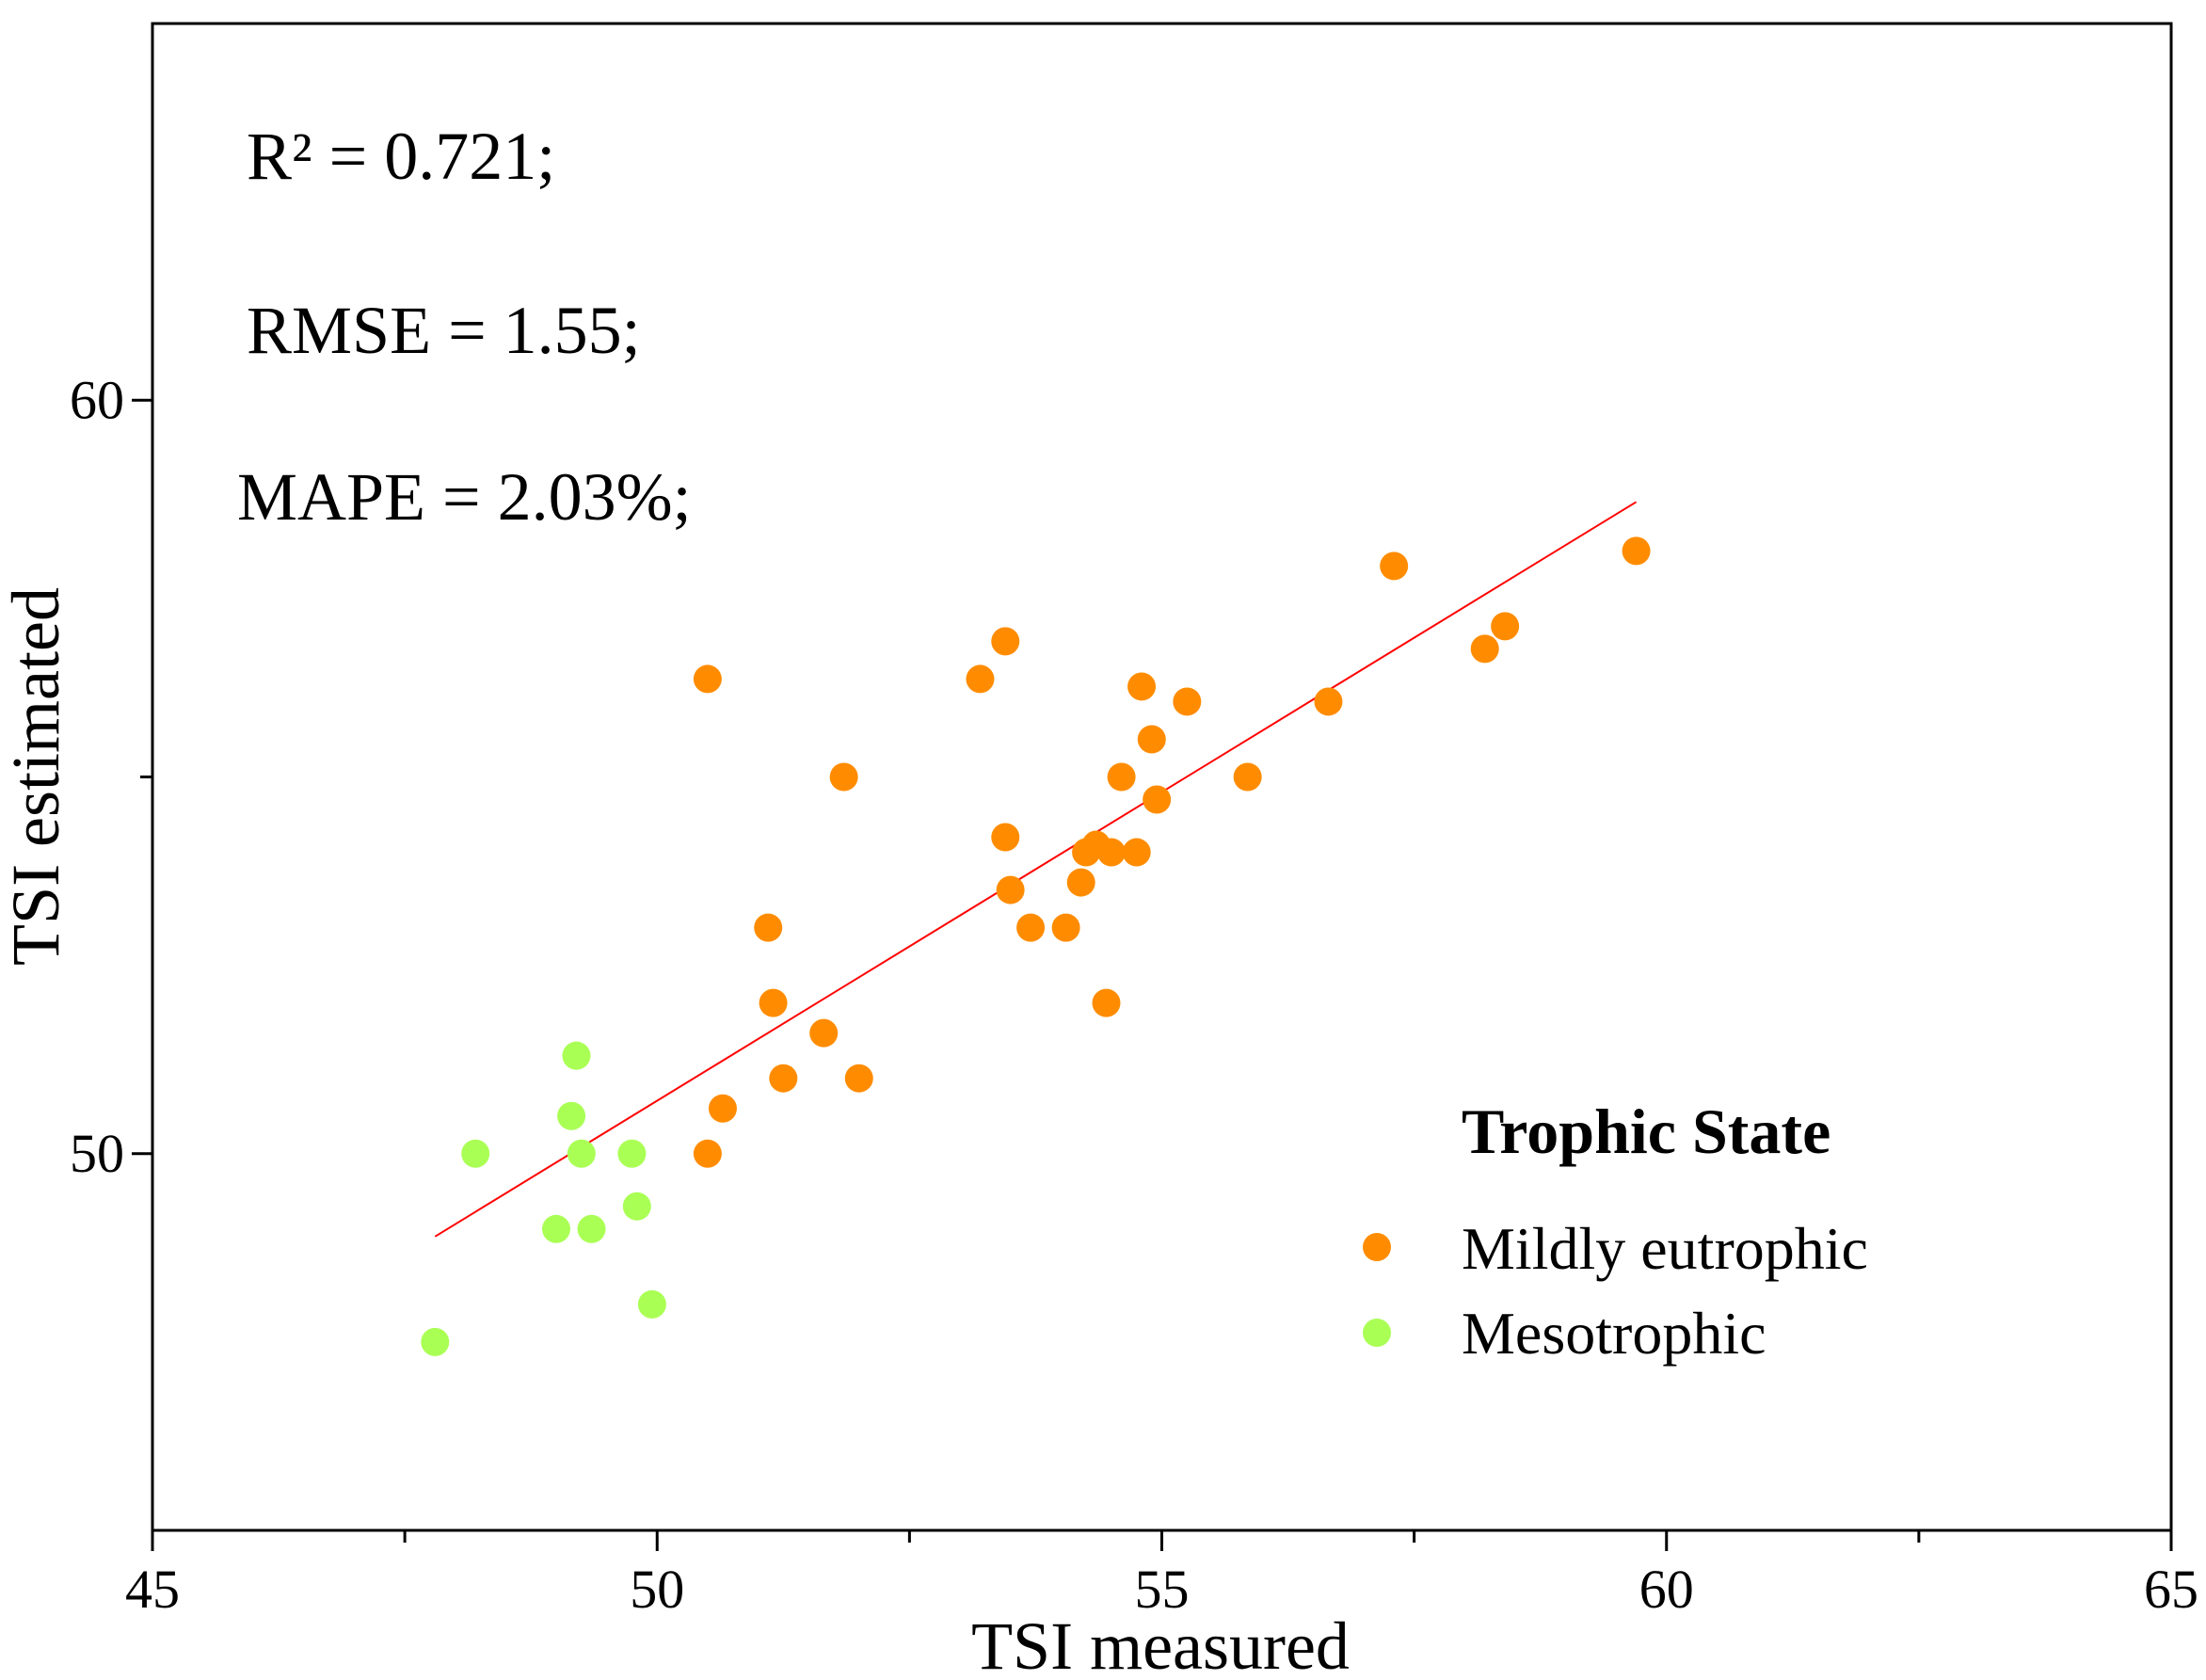 Image resolution: width=2206 pixels, height=1680 pixels. I want to click on x-tick-label: 65, so click(2171, 1589).